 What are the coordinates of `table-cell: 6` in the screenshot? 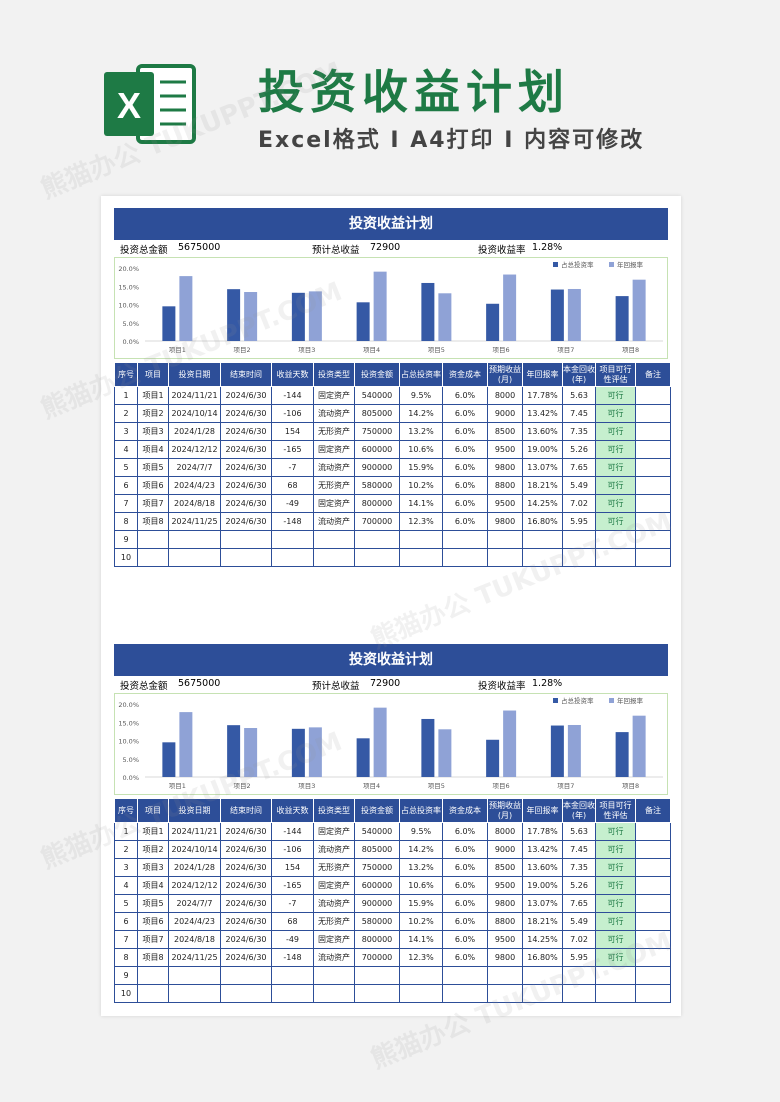 It's located at (126, 485).